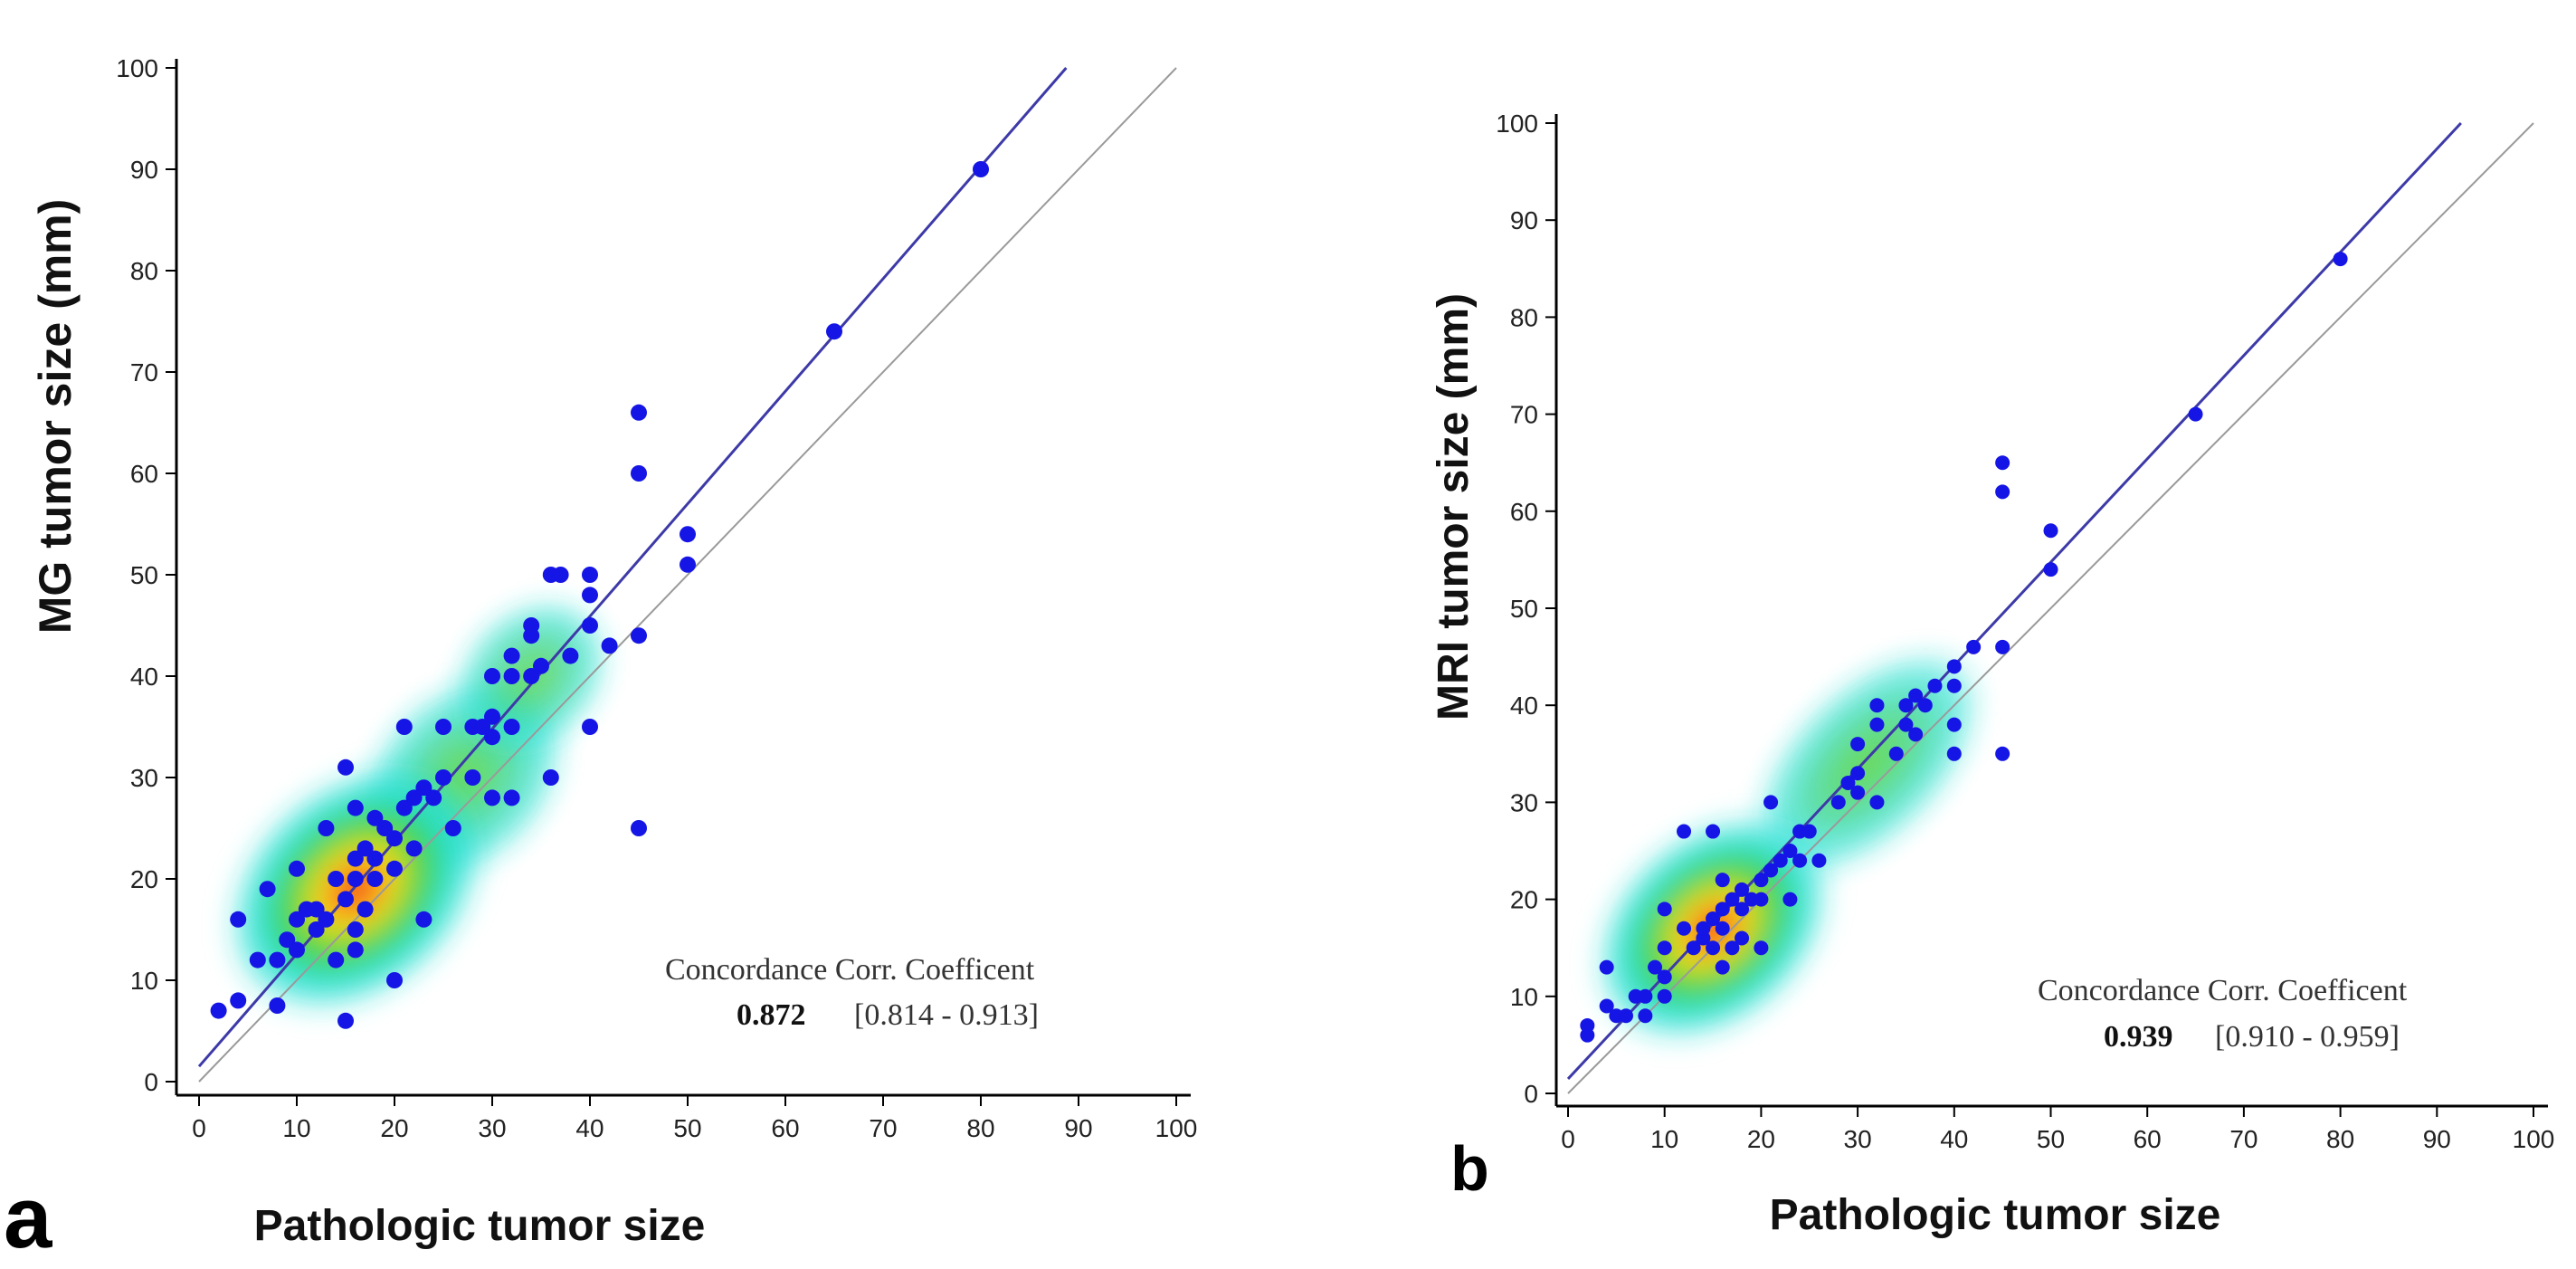 The height and width of the screenshot is (1269, 2576). What do you see at coordinates (1176, 1128) in the screenshot?
I see `x-tick-label: 100` at bounding box center [1176, 1128].